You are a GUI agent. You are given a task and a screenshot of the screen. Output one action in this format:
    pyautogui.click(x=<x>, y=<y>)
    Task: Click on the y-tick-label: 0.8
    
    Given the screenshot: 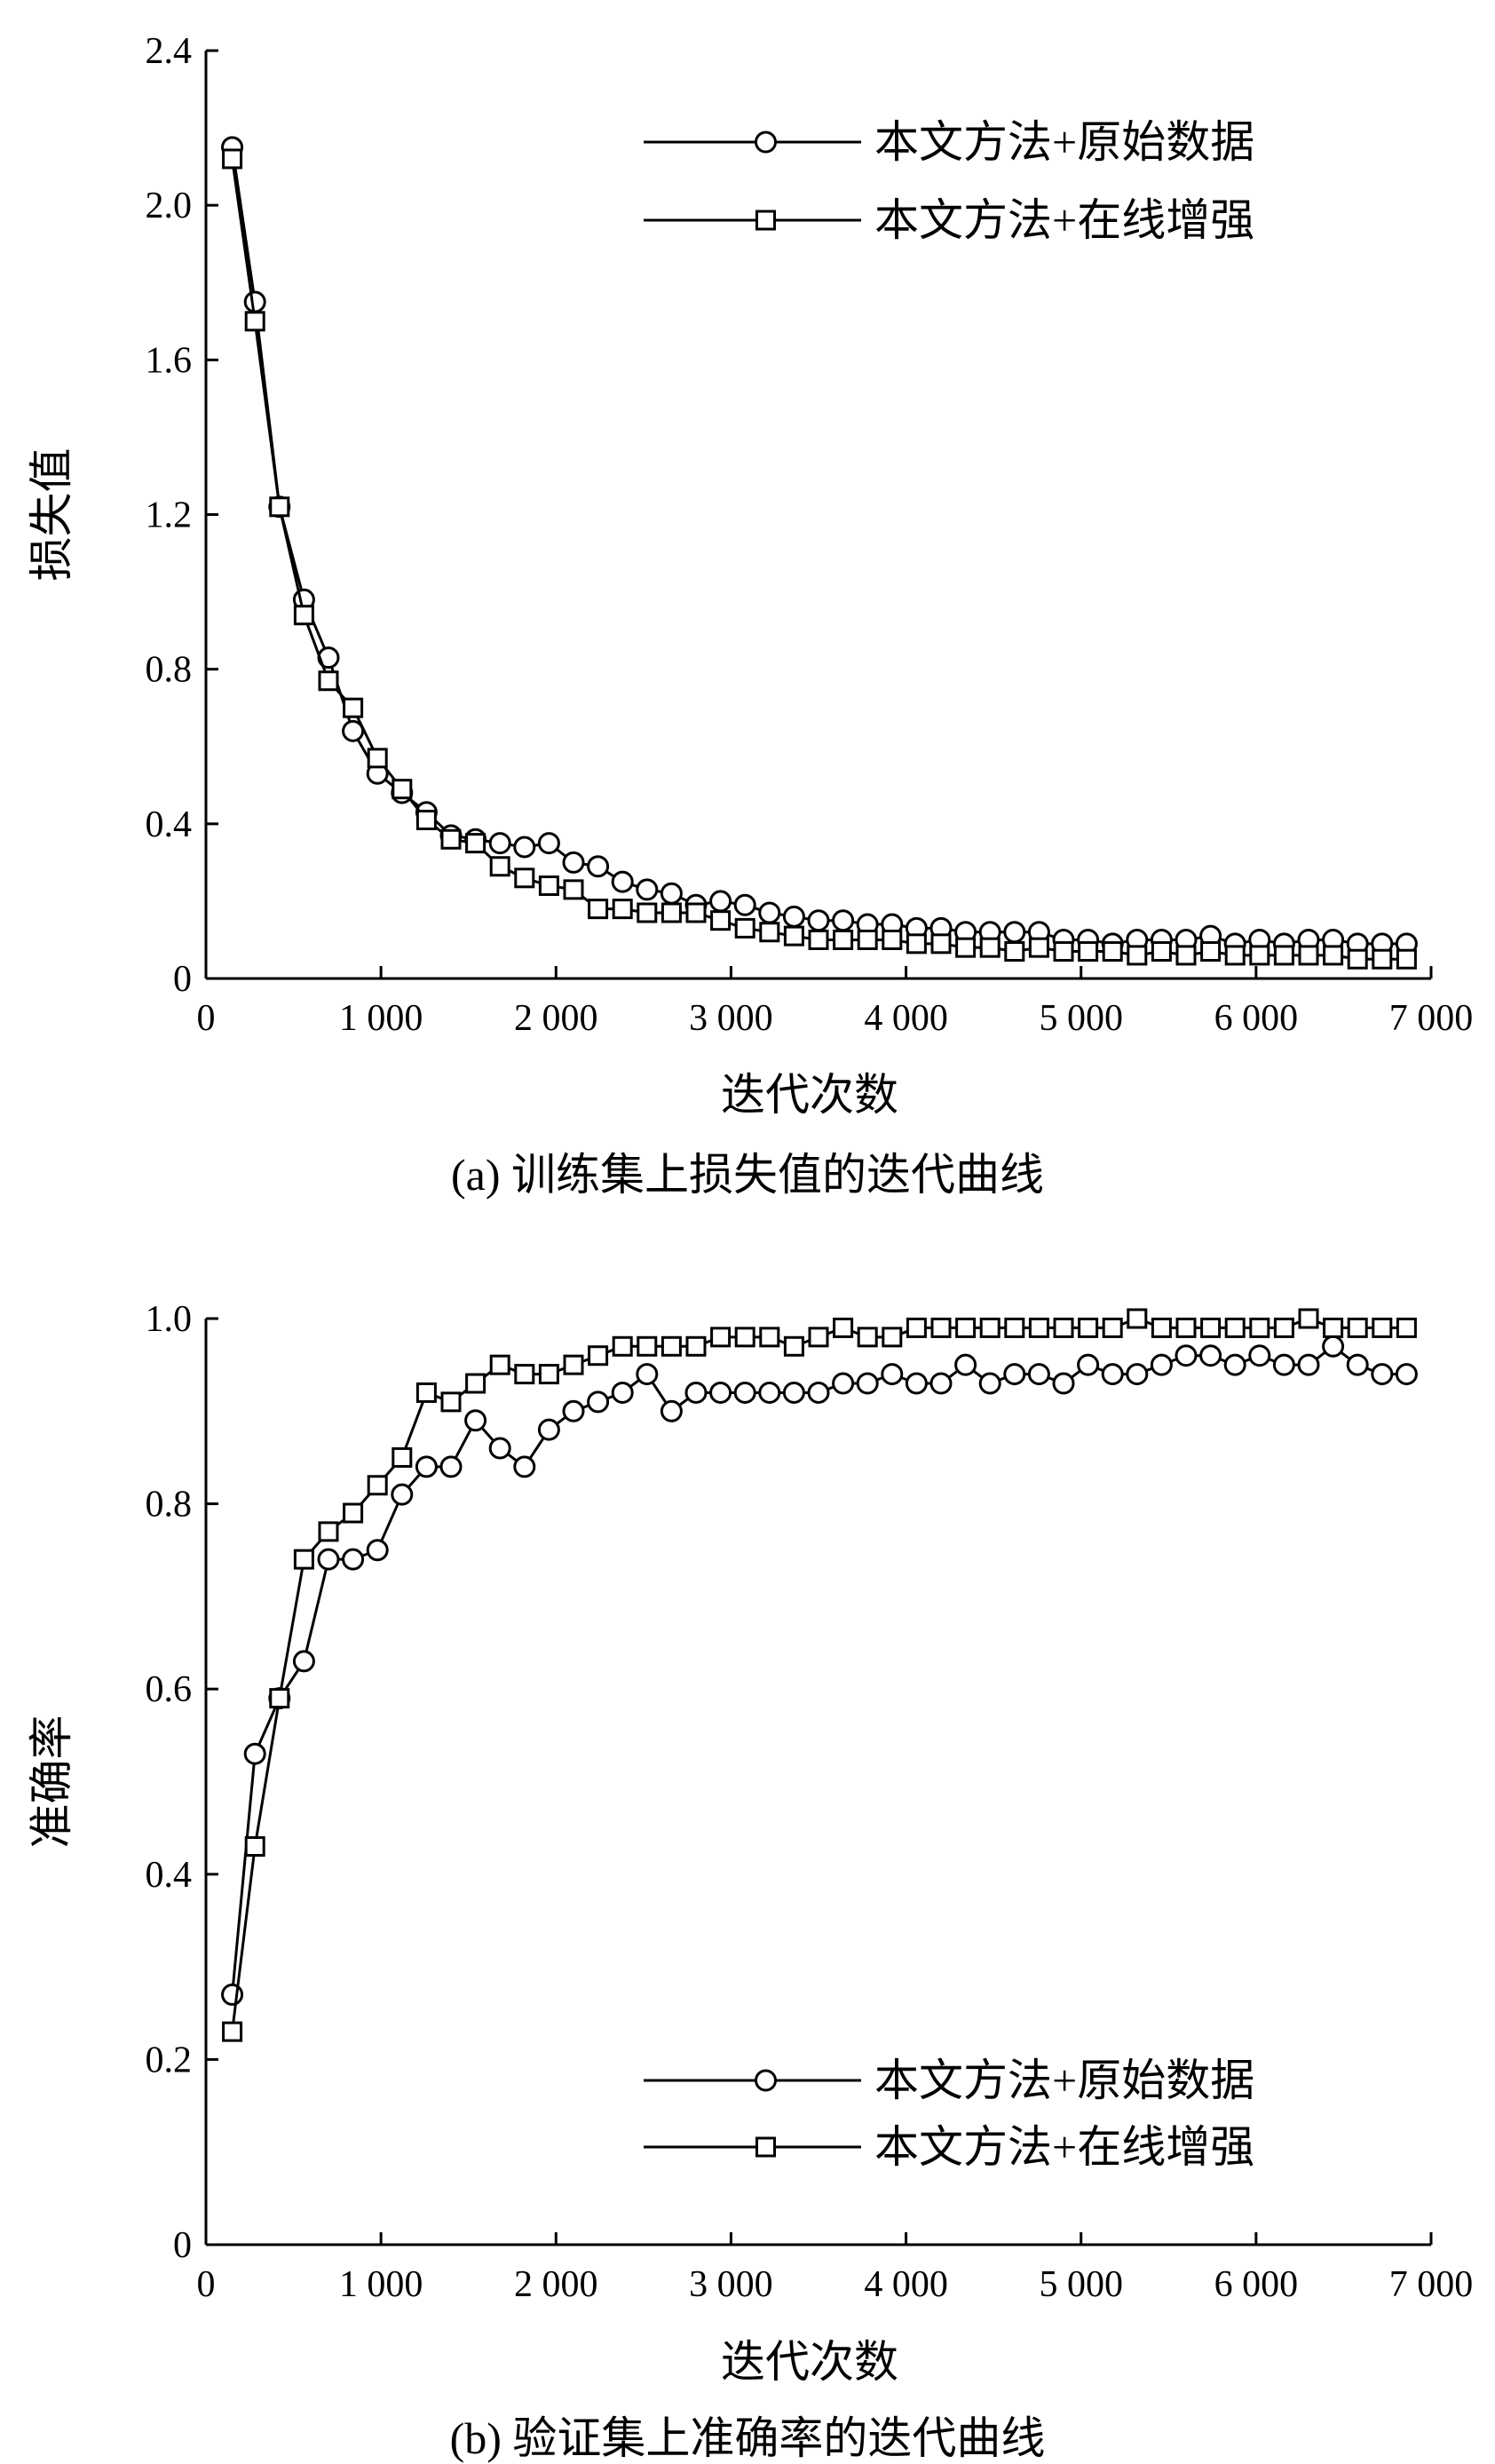 What is the action you would take?
    pyautogui.click(x=169, y=1505)
    